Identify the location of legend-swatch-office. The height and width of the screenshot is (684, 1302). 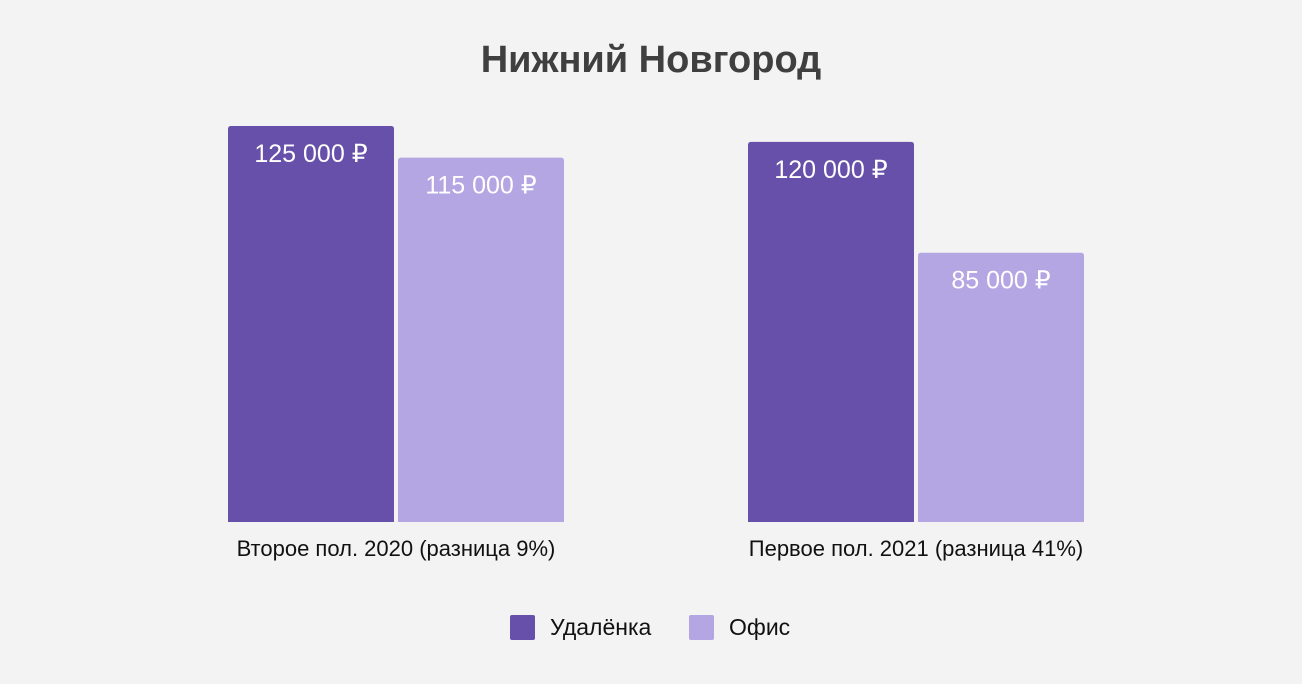
(701, 627).